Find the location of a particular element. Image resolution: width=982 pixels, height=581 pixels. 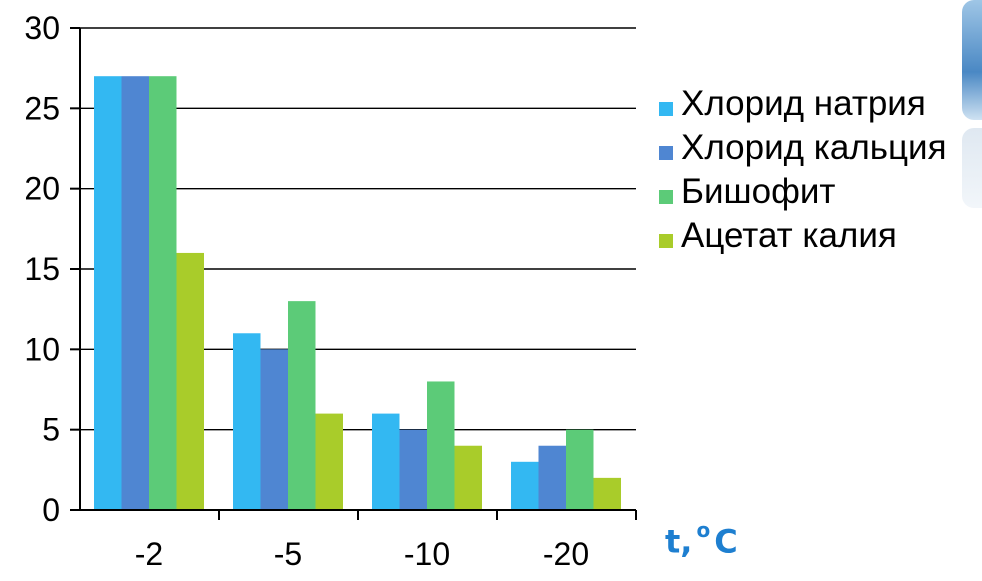

legend-item-bischofite: Бишофит is located at coordinates (815, 192).